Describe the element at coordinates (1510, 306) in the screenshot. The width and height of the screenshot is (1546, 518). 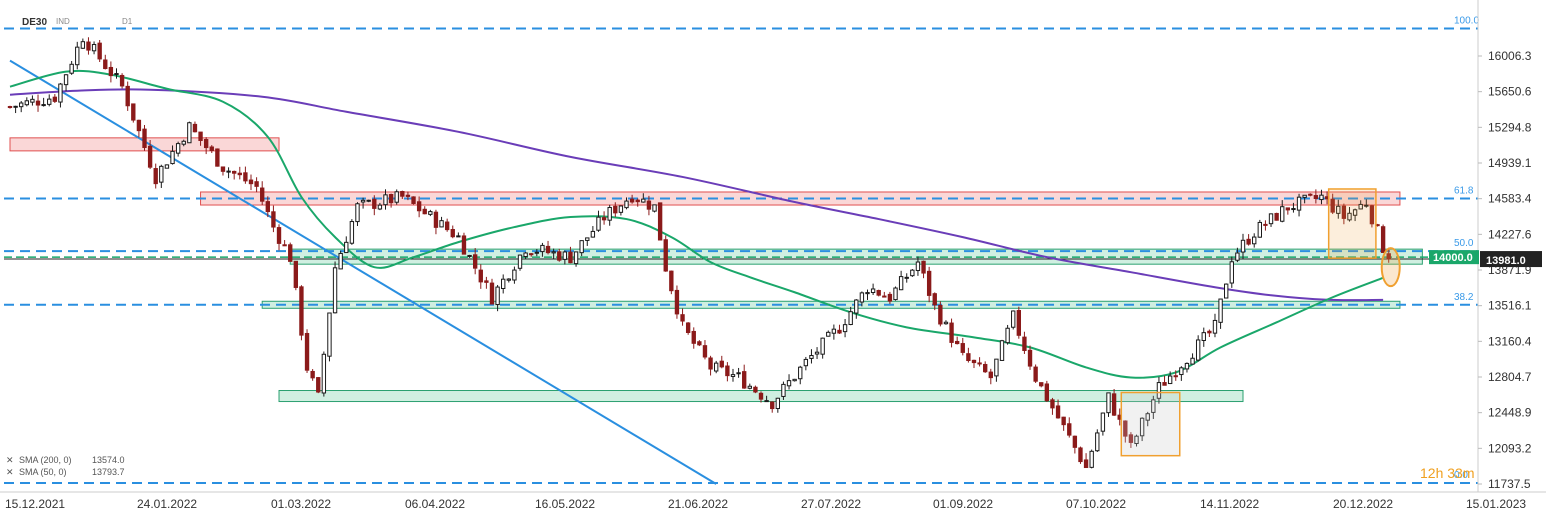
I see `y-tick-label: 13516.1` at that location.